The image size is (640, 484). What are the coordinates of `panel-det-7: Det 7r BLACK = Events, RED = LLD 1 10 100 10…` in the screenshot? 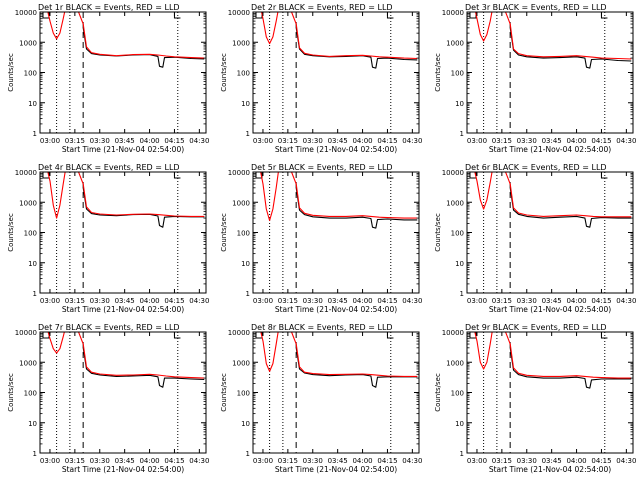 It's located at (108, 398).